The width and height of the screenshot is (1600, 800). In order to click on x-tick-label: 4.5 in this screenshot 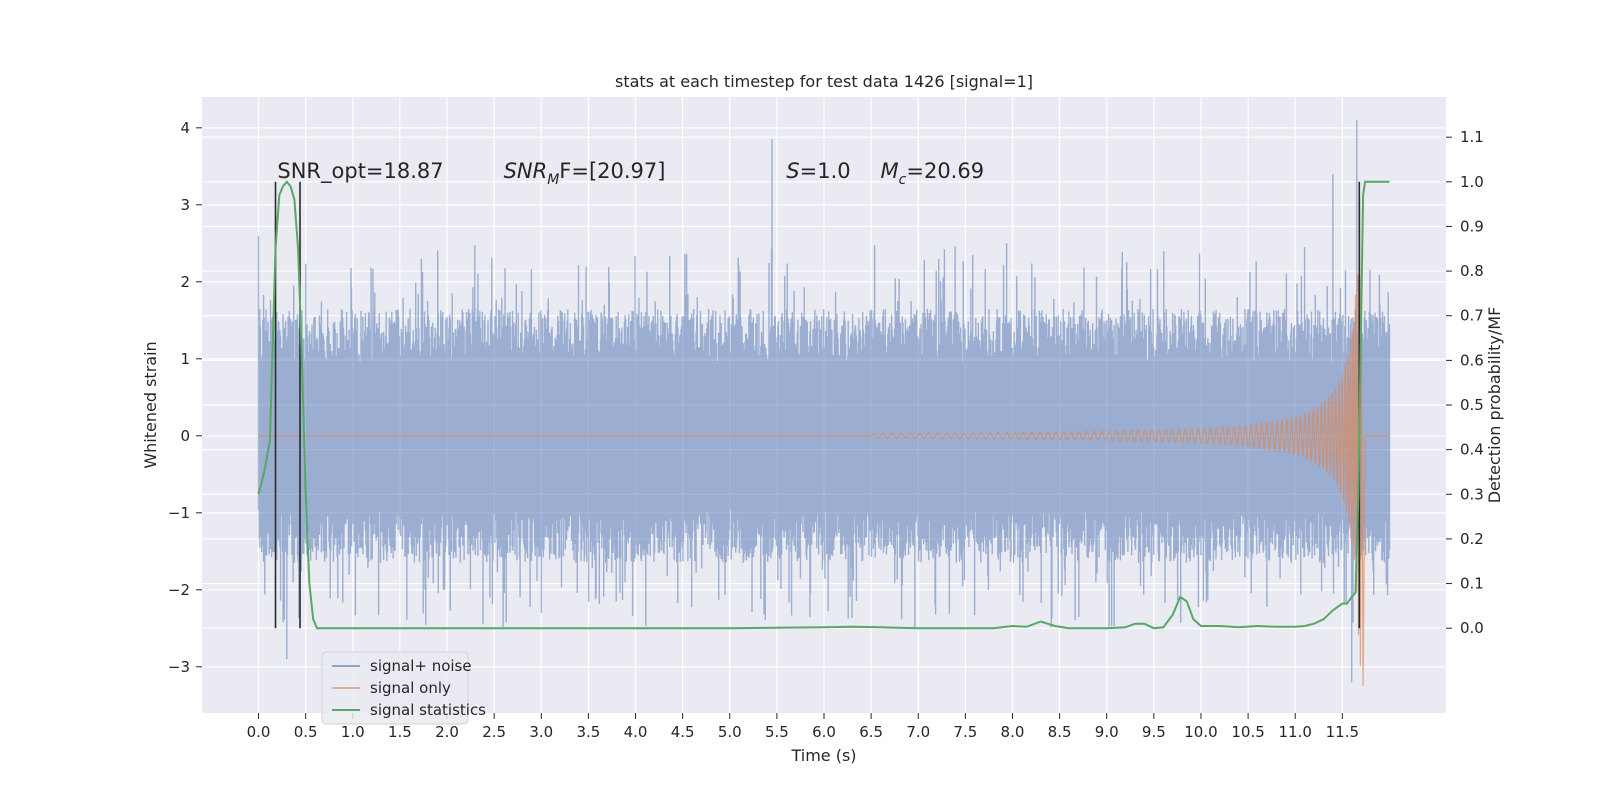, I will do `click(683, 732)`.